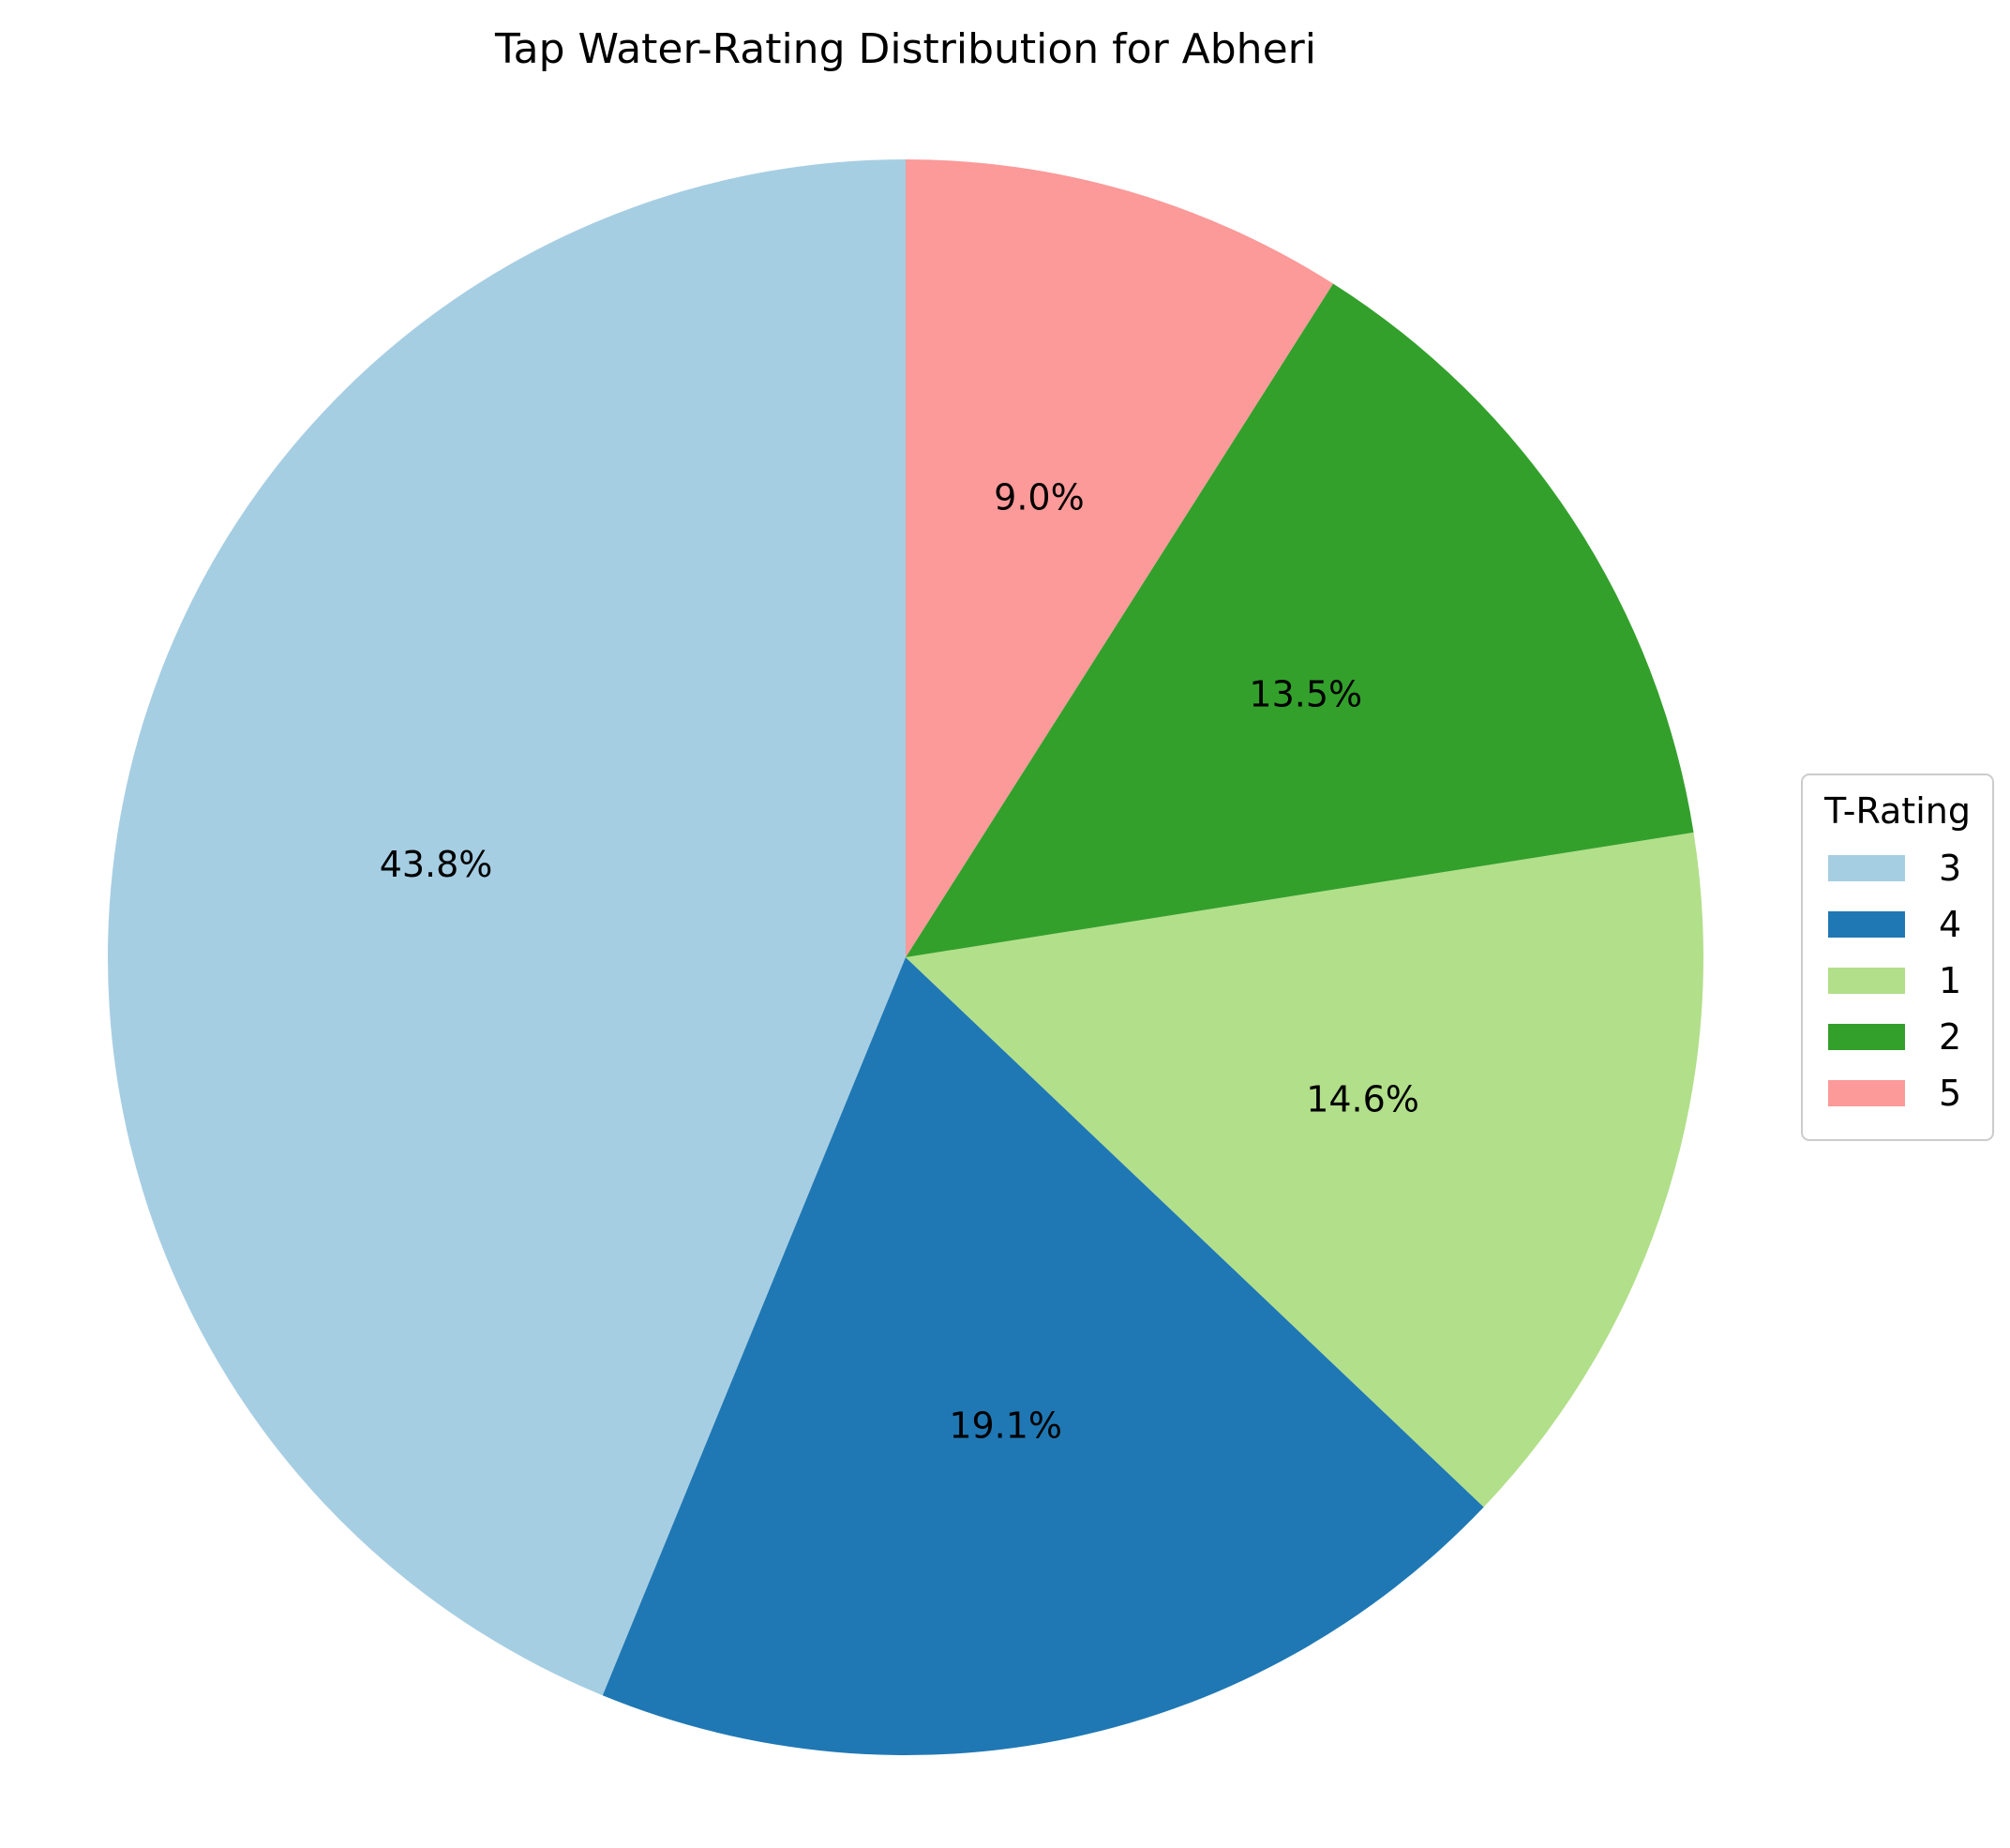 This screenshot has height=1848, width=2010. Describe the element at coordinates (1362, 1099) in the screenshot. I see `slice-label-rating-1: 14.6%` at that location.